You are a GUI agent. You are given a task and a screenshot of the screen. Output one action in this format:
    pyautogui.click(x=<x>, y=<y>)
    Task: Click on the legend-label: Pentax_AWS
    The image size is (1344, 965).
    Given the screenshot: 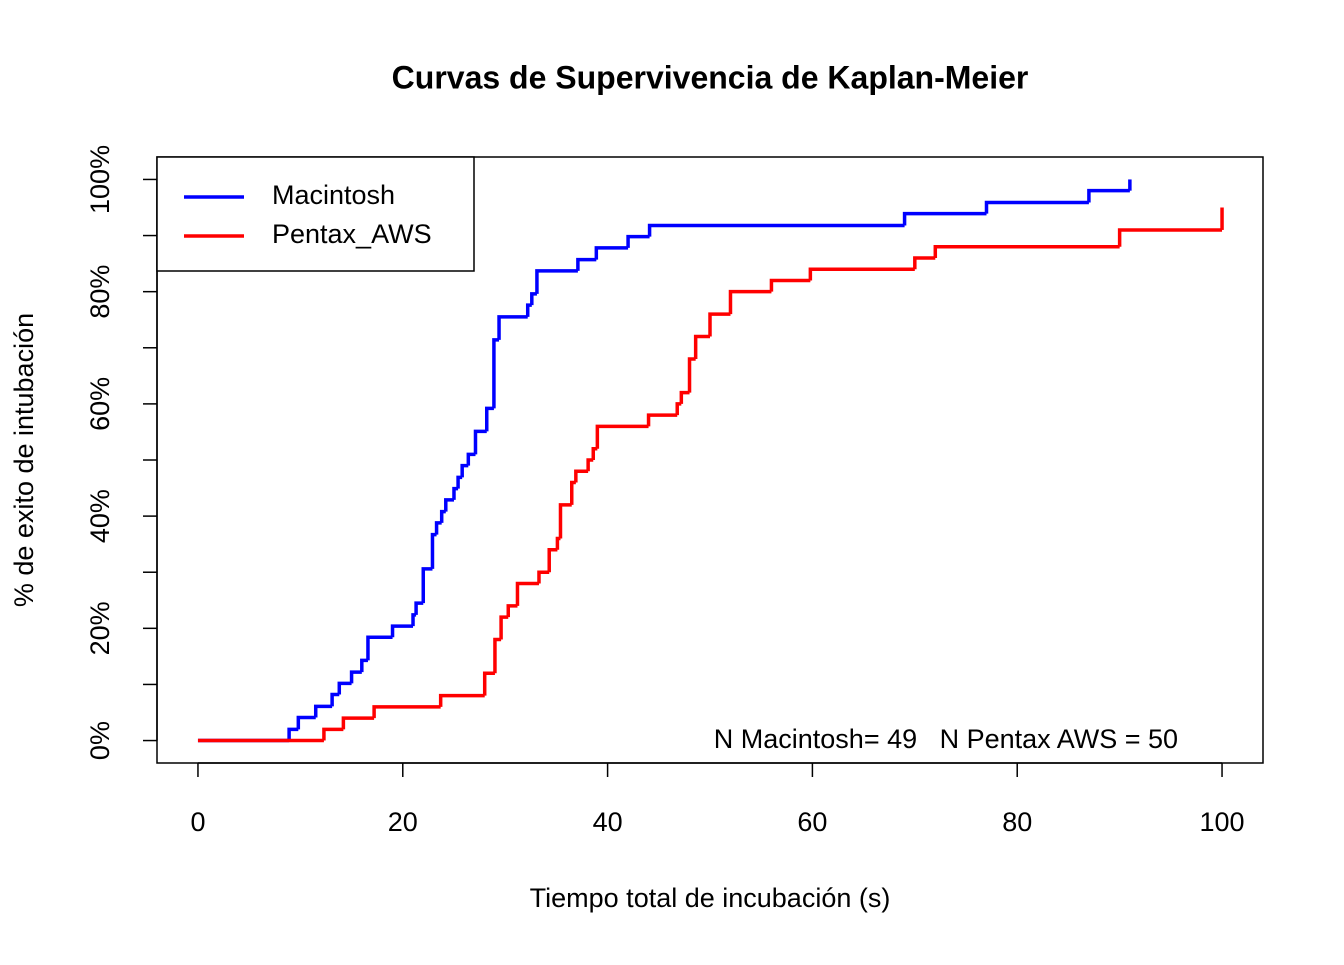 What is the action you would take?
    pyautogui.click(x=352, y=234)
    